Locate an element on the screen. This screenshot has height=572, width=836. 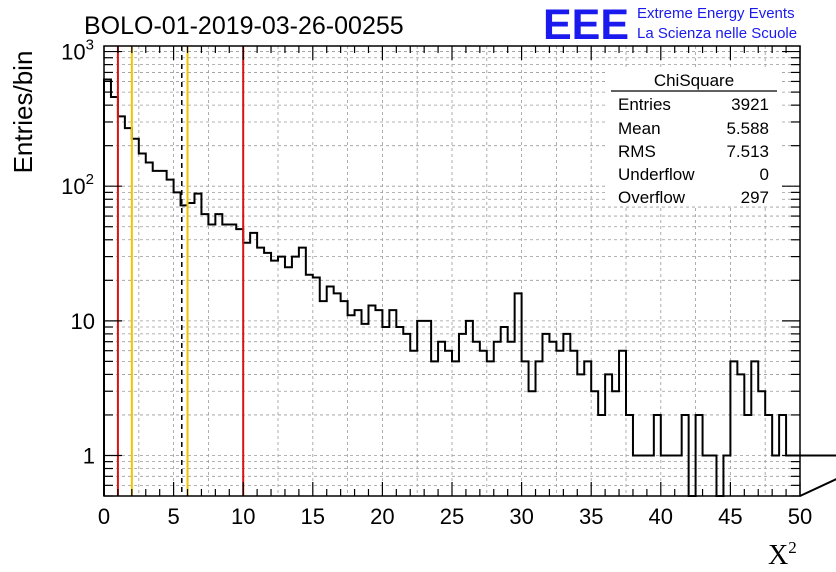
x-axis-label-superscript: 2 is located at coordinates (792, 547).